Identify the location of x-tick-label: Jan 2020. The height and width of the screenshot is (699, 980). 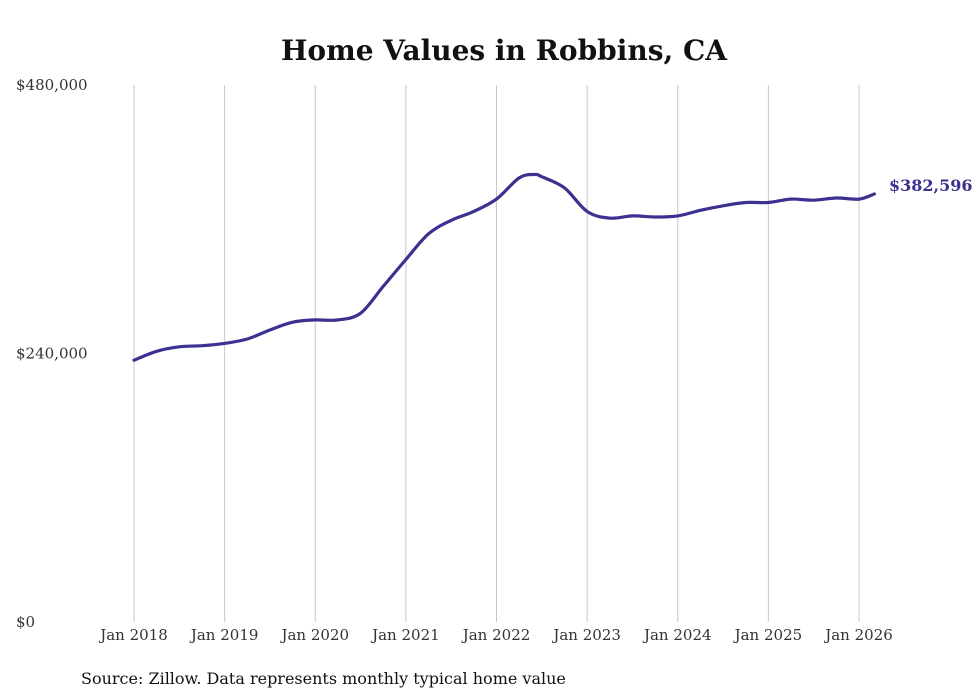
(314, 635).